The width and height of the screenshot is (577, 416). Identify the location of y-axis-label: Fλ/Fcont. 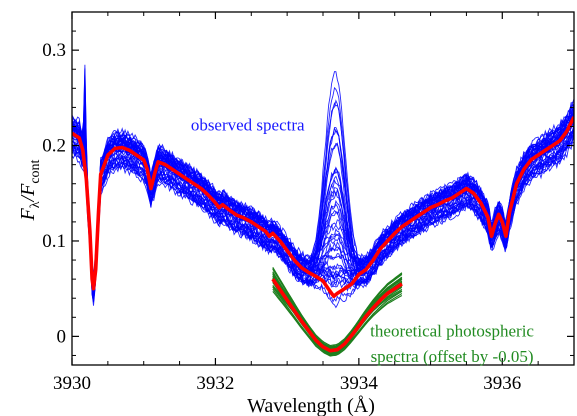
(30, 190).